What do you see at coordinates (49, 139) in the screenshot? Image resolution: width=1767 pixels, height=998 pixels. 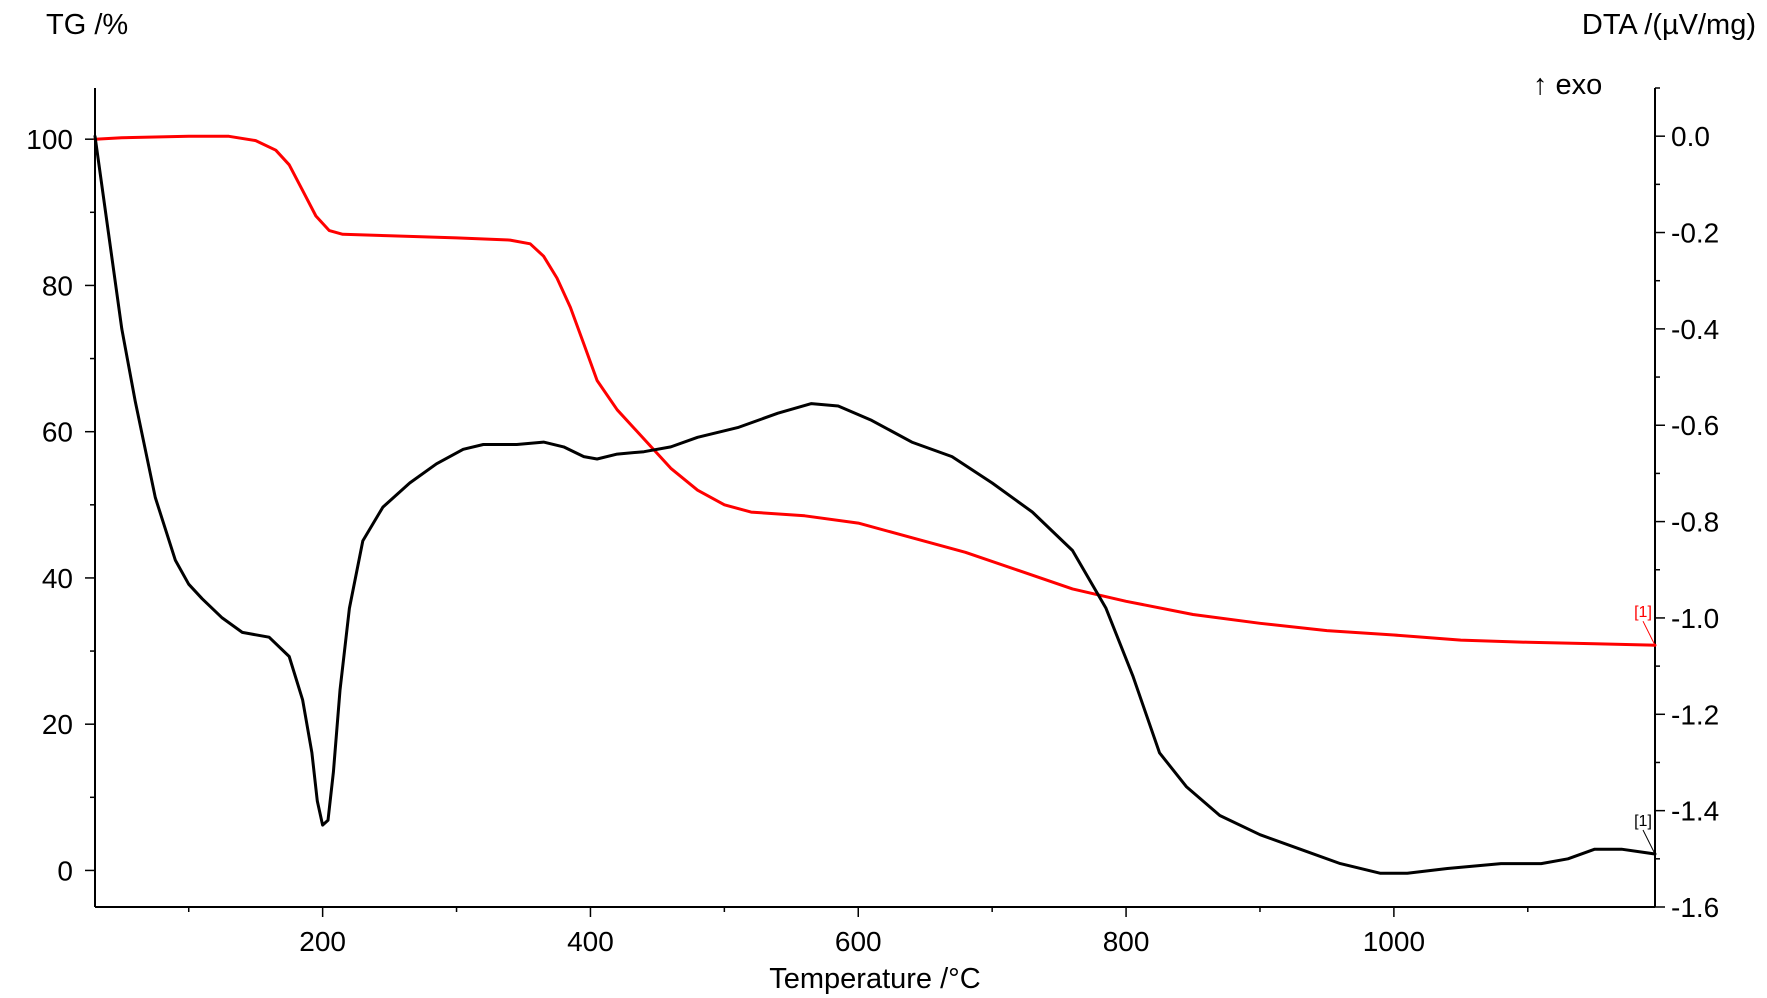 I see `left-tick-label: 100` at bounding box center [49, 139].